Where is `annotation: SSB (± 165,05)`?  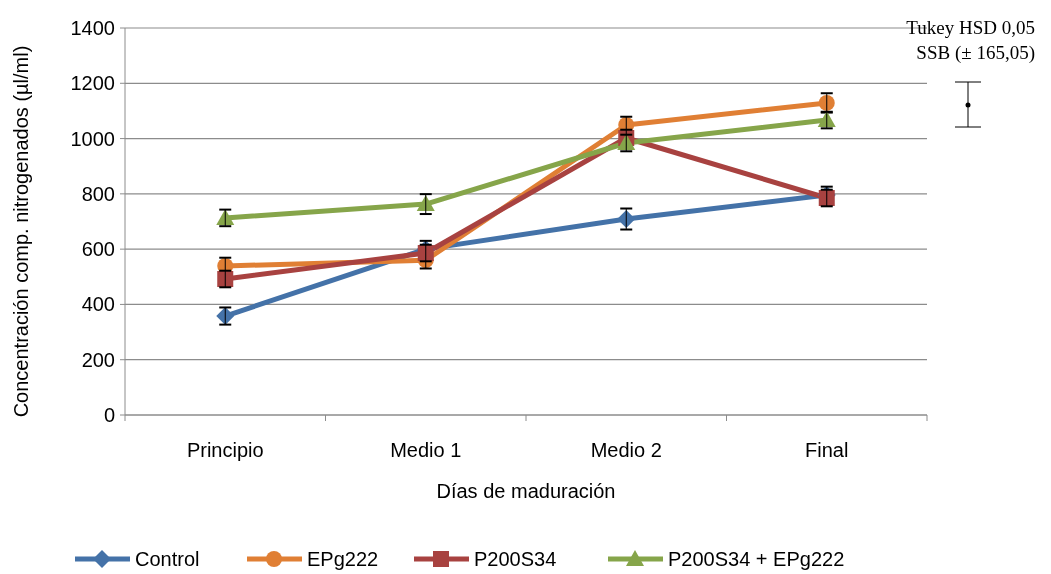 annotation: SSB (± 165,05) is located at coordinates (975, 53).